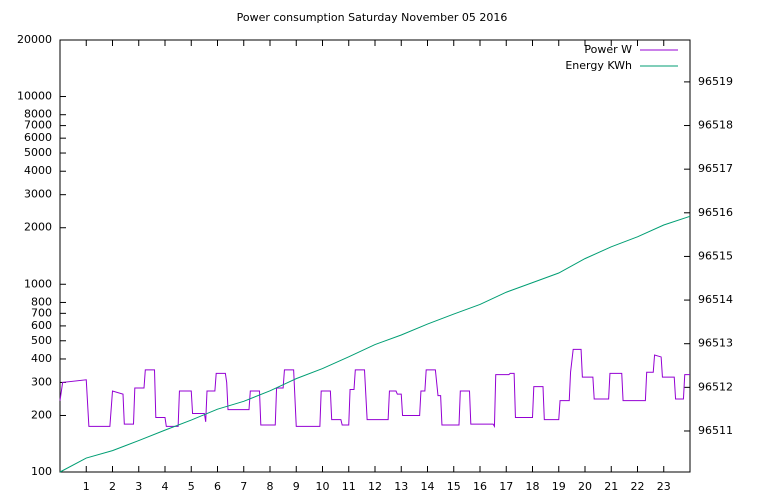  What do you see at coordinates (165, 486) in the screenshot?
I see `x-tick-label: 4` at bounding box center [165, 486].